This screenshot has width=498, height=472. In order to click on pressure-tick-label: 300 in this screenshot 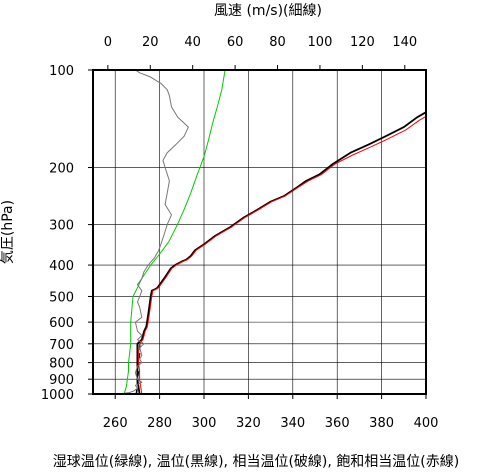, I will do `click(61, 226)`.